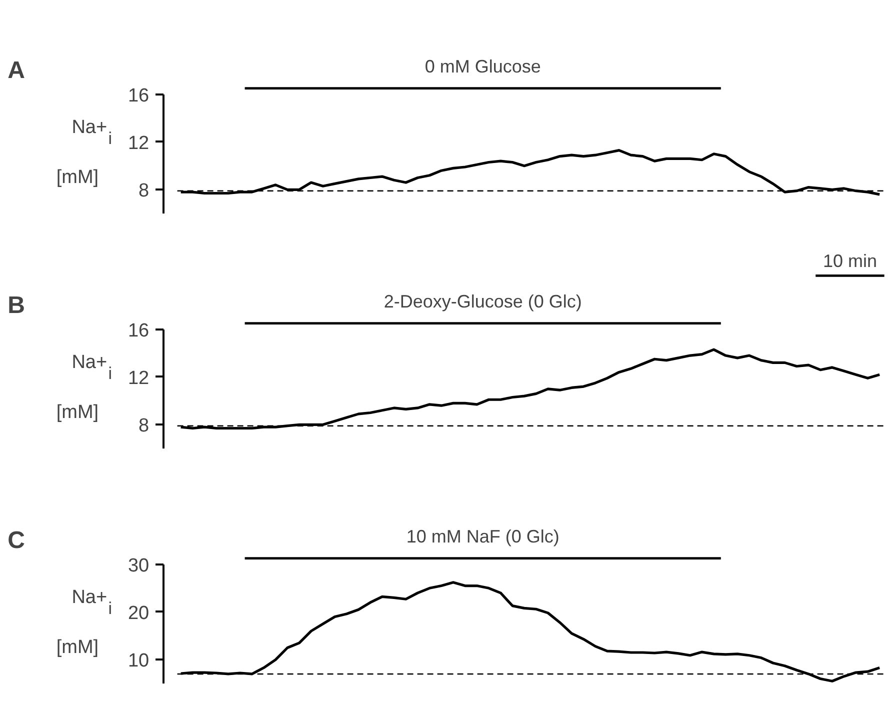 The image size is (888, 707). What do you see at coordinates (16, 70) in the screenshot?
I see `chart-title: A` at bounding box center [16, 70].